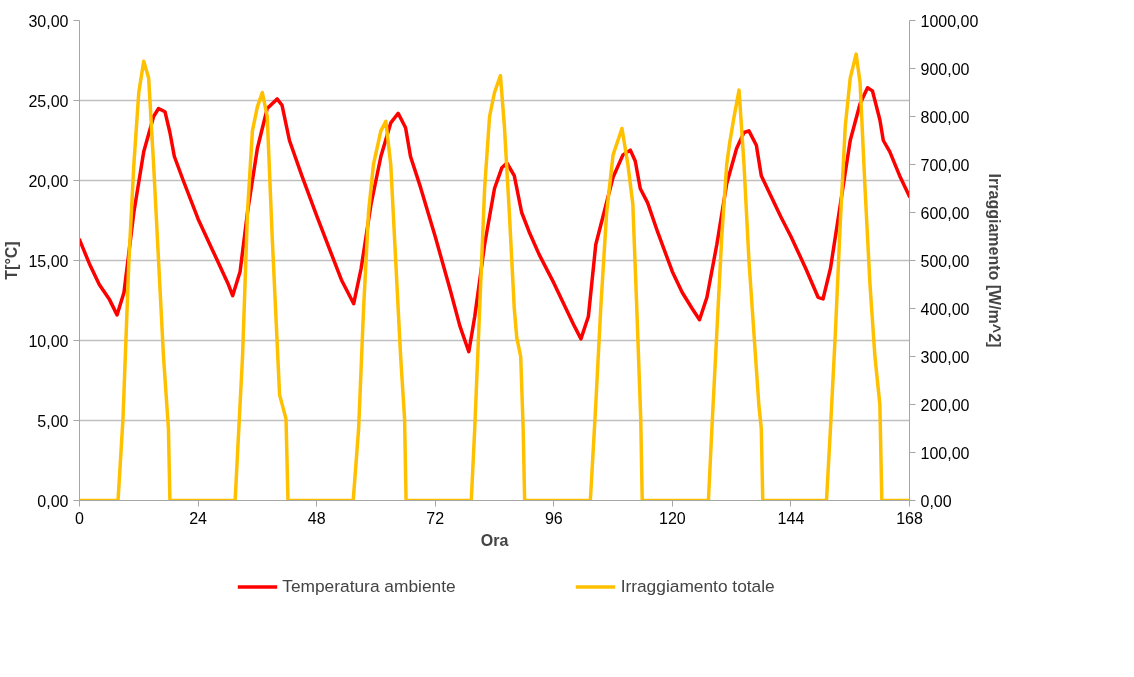  I want to click on x-tick-label: 24, so click(198, 518).